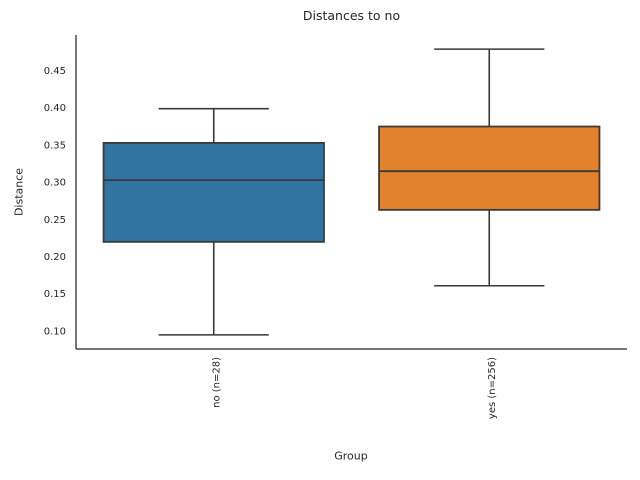 Image resolution: width=640 pixels, height=480 pixels. I want to click on box-no, so click(213, 192).